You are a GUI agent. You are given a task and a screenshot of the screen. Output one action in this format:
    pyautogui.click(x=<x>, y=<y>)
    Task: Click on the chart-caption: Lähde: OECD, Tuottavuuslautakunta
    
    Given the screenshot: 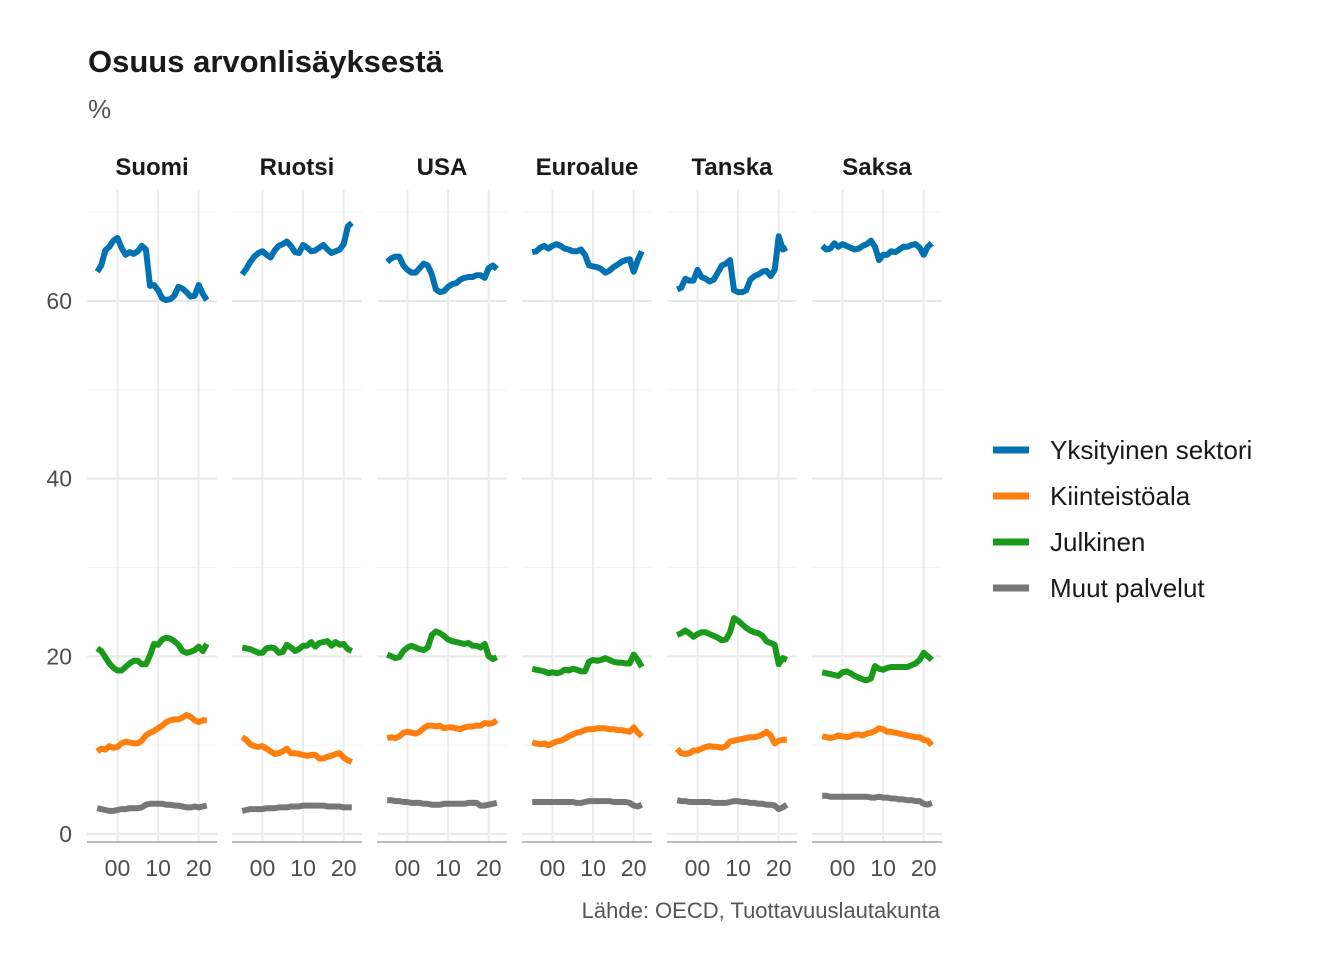 What is the action you would take?
    pyautogui.click(x=761, y=910)
    